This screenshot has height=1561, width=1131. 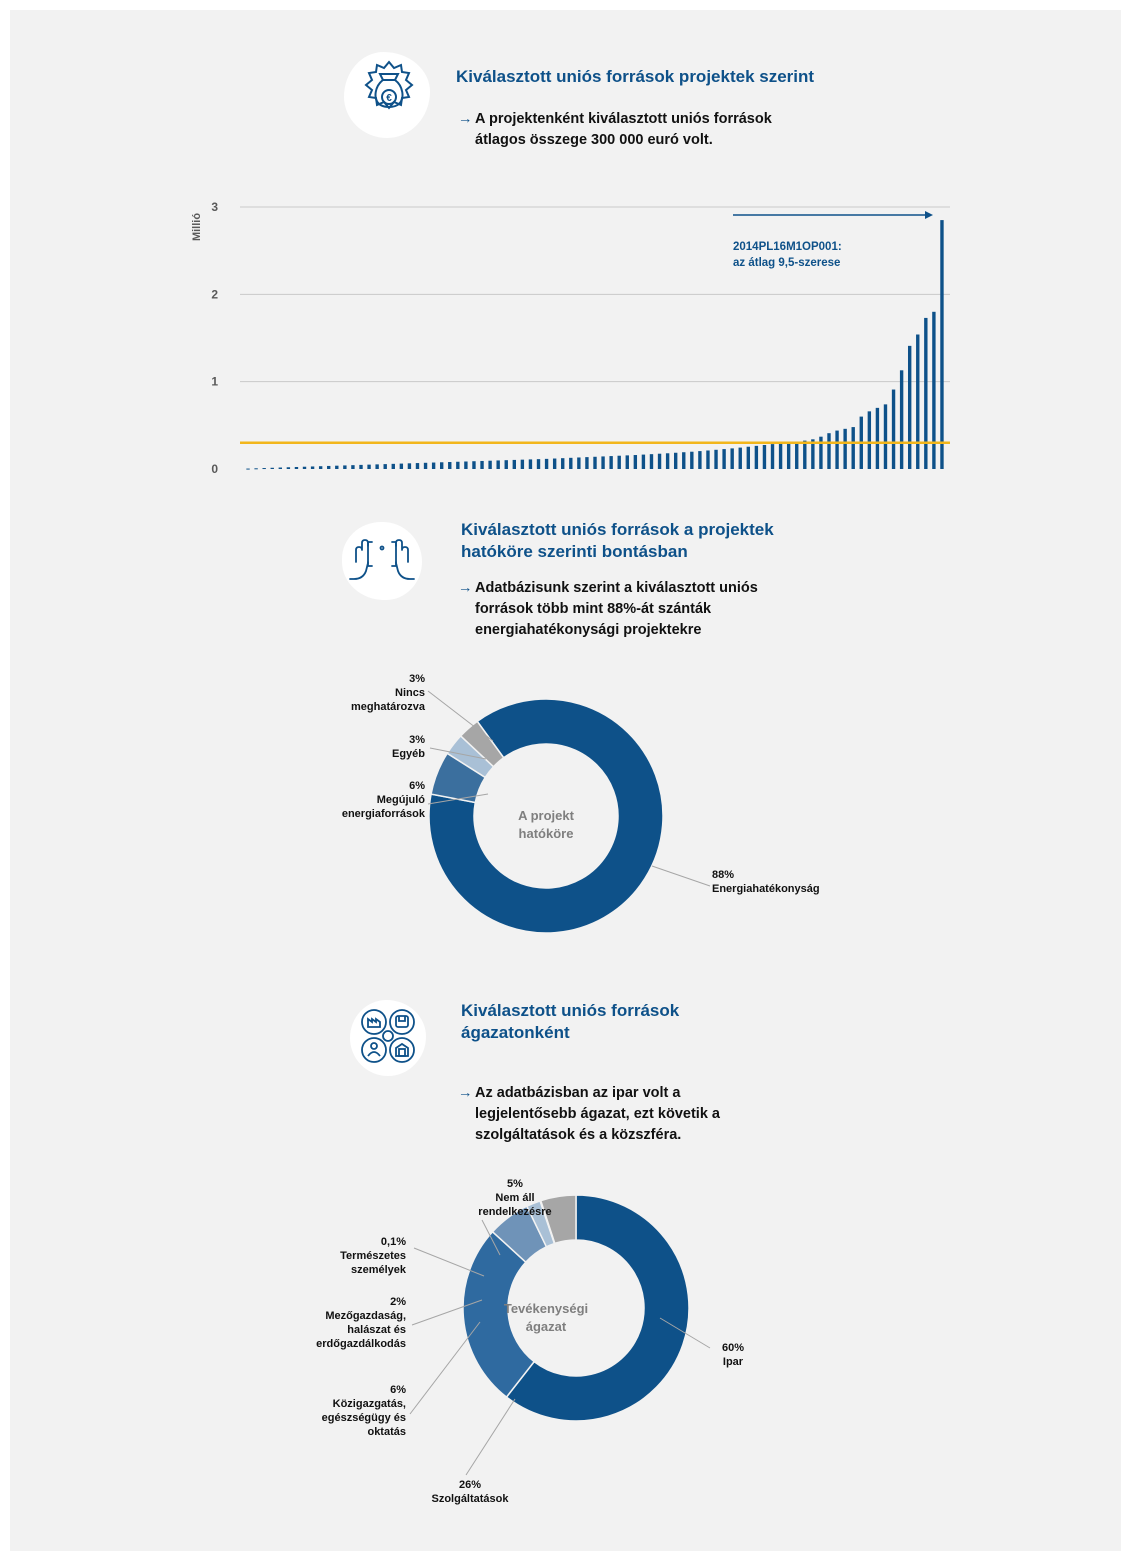 What do you see at coordinates (515, 1032) in the screenshot?
I see `title-line: ágazatonként` at bounding box center [515, 1032].